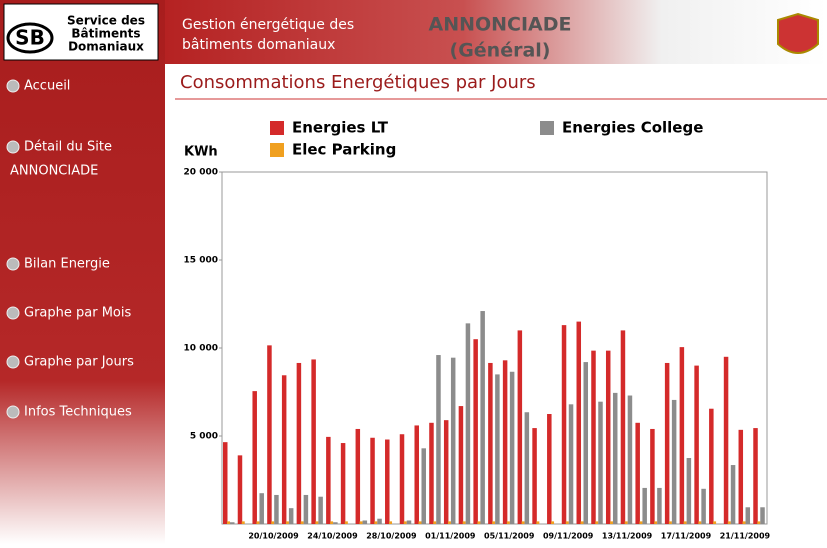 Image resolution: width=827 pixels, height=548 pixels. What do you see at coordinates (106, 47) in the screenshot?
I see `logo-text: Domaniaux` at bounding box center [106, 47].